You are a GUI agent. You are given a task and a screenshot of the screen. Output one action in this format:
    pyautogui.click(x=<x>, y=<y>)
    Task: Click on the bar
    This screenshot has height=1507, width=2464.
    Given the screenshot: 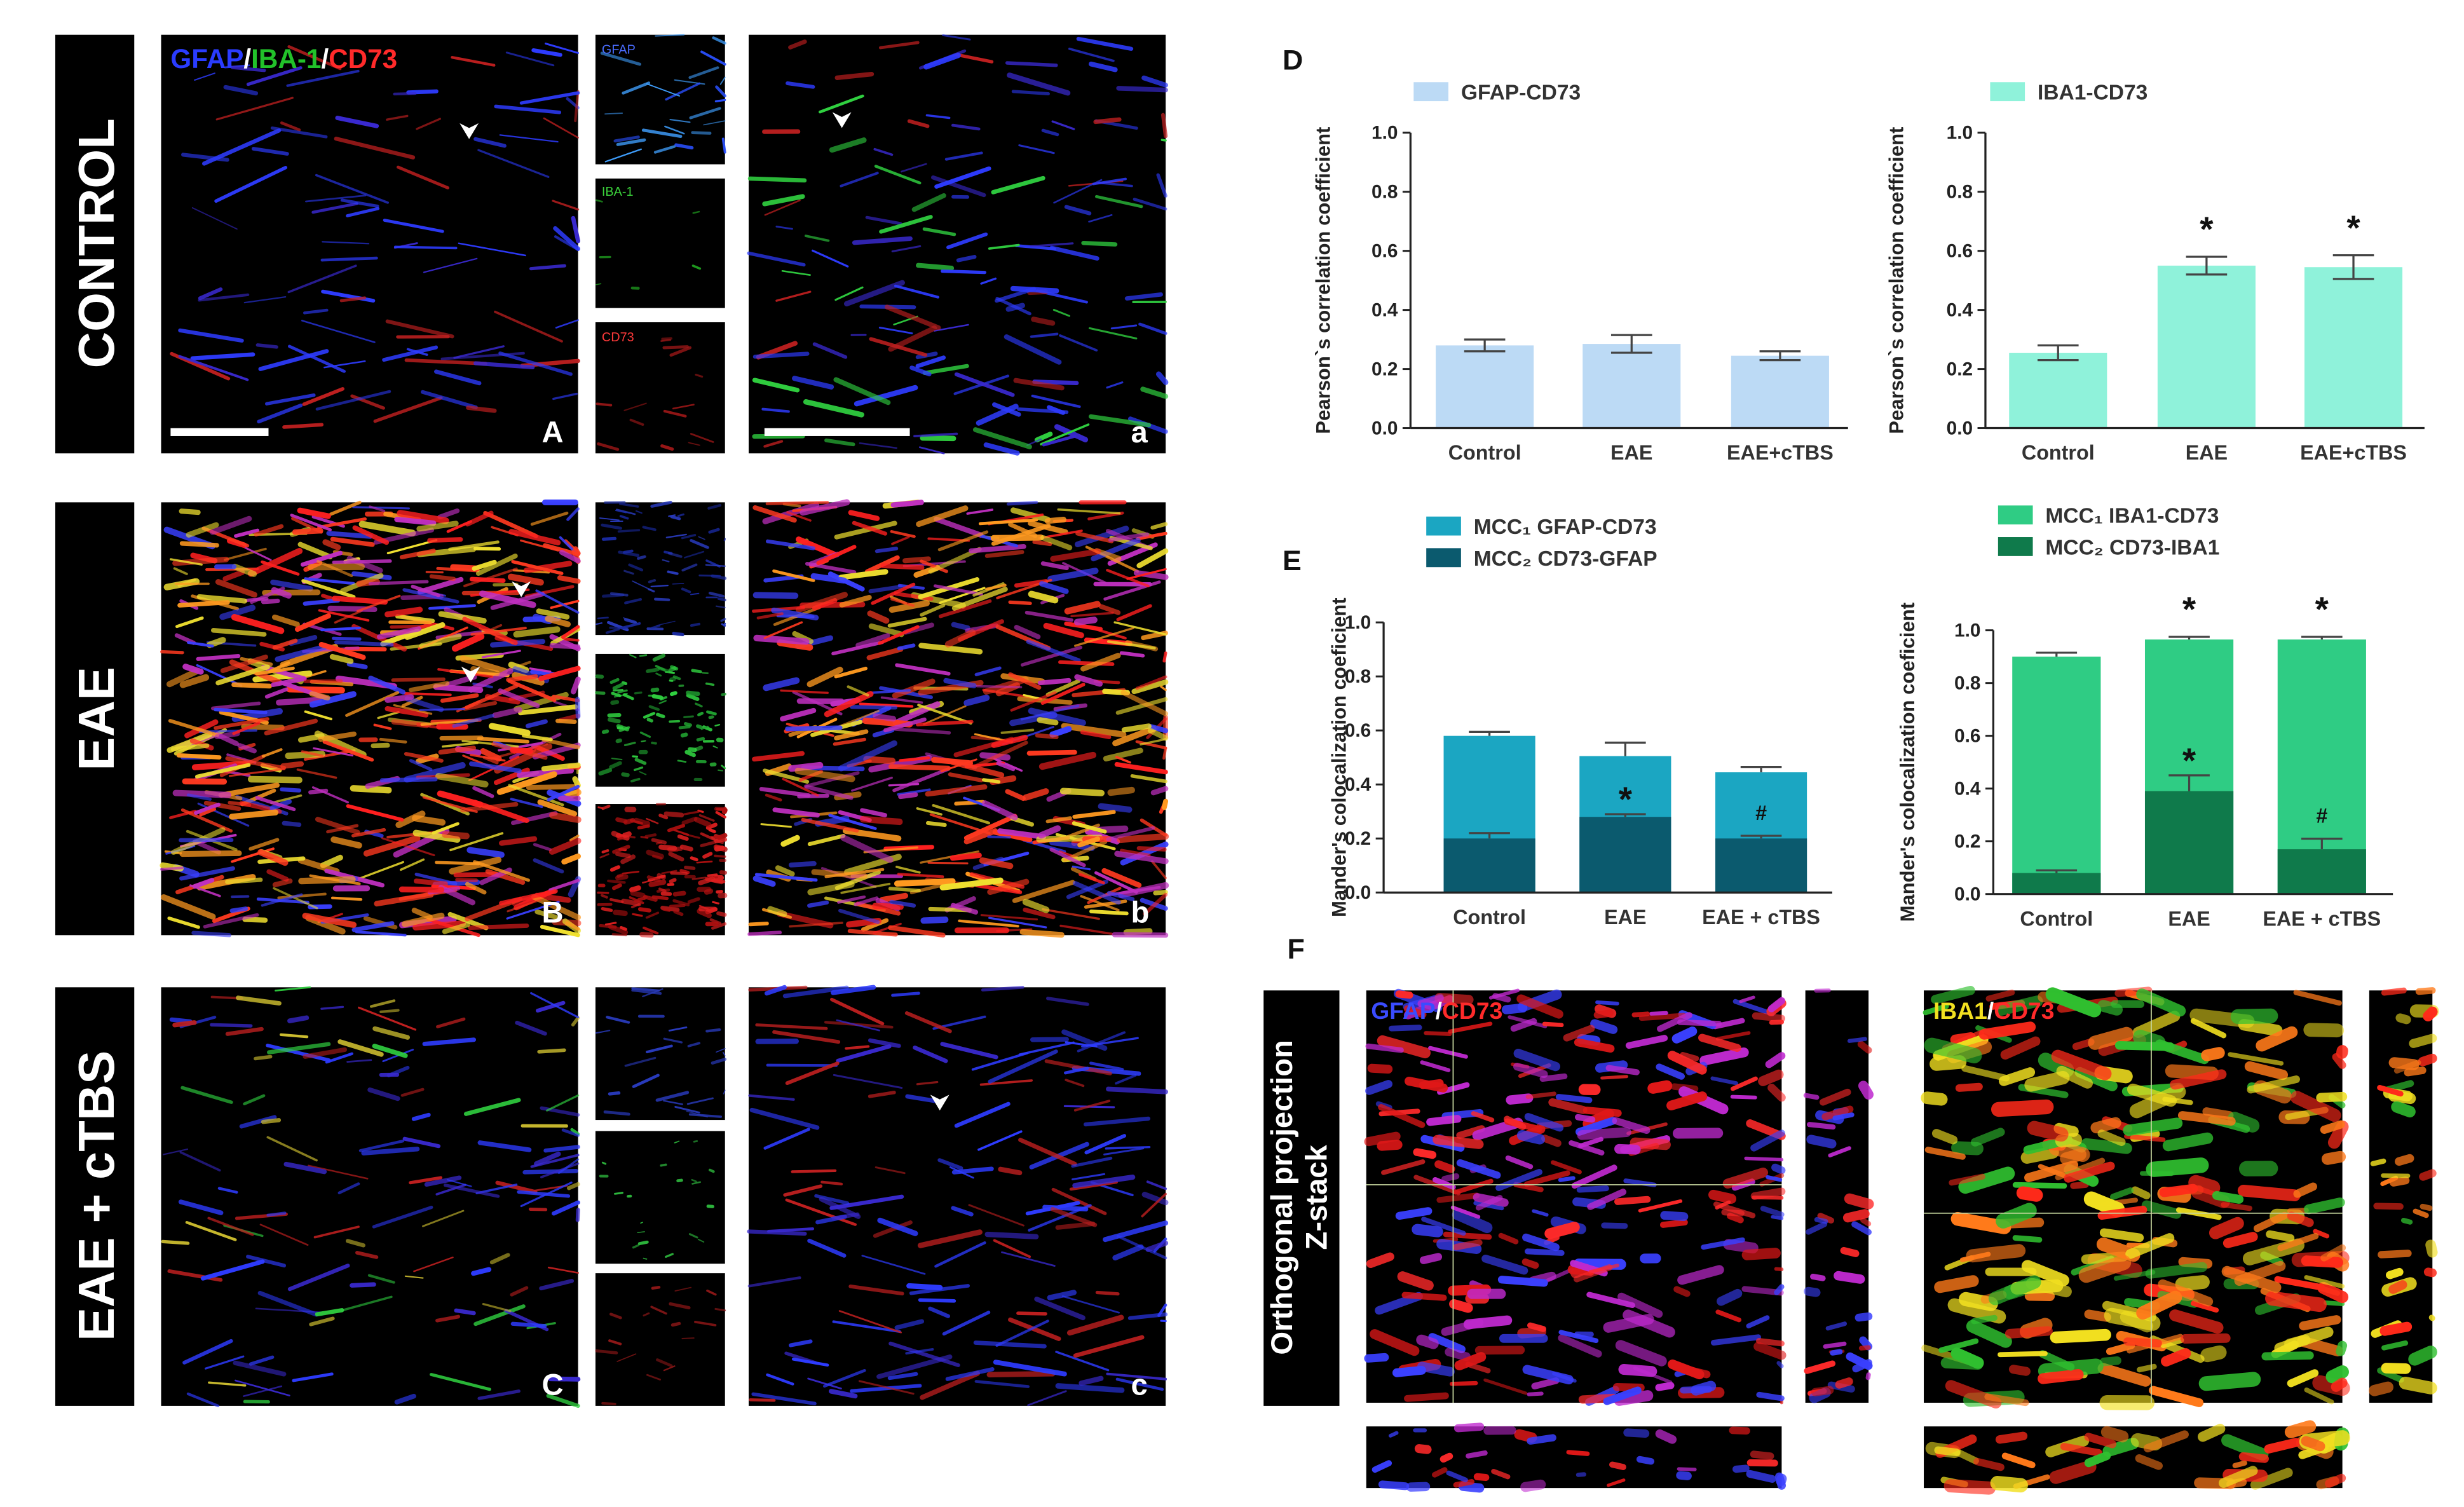 What is the action you would take?
    pyautogui.click(x=1780, y=391)
    